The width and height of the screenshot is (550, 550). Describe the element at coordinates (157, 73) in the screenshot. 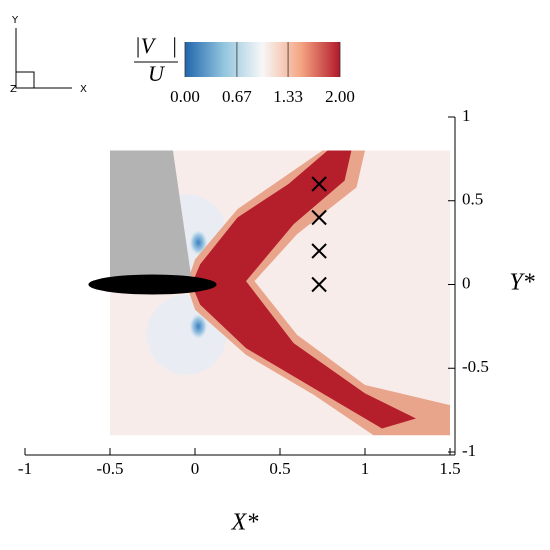

I see `colorbar-label: U` at that location.